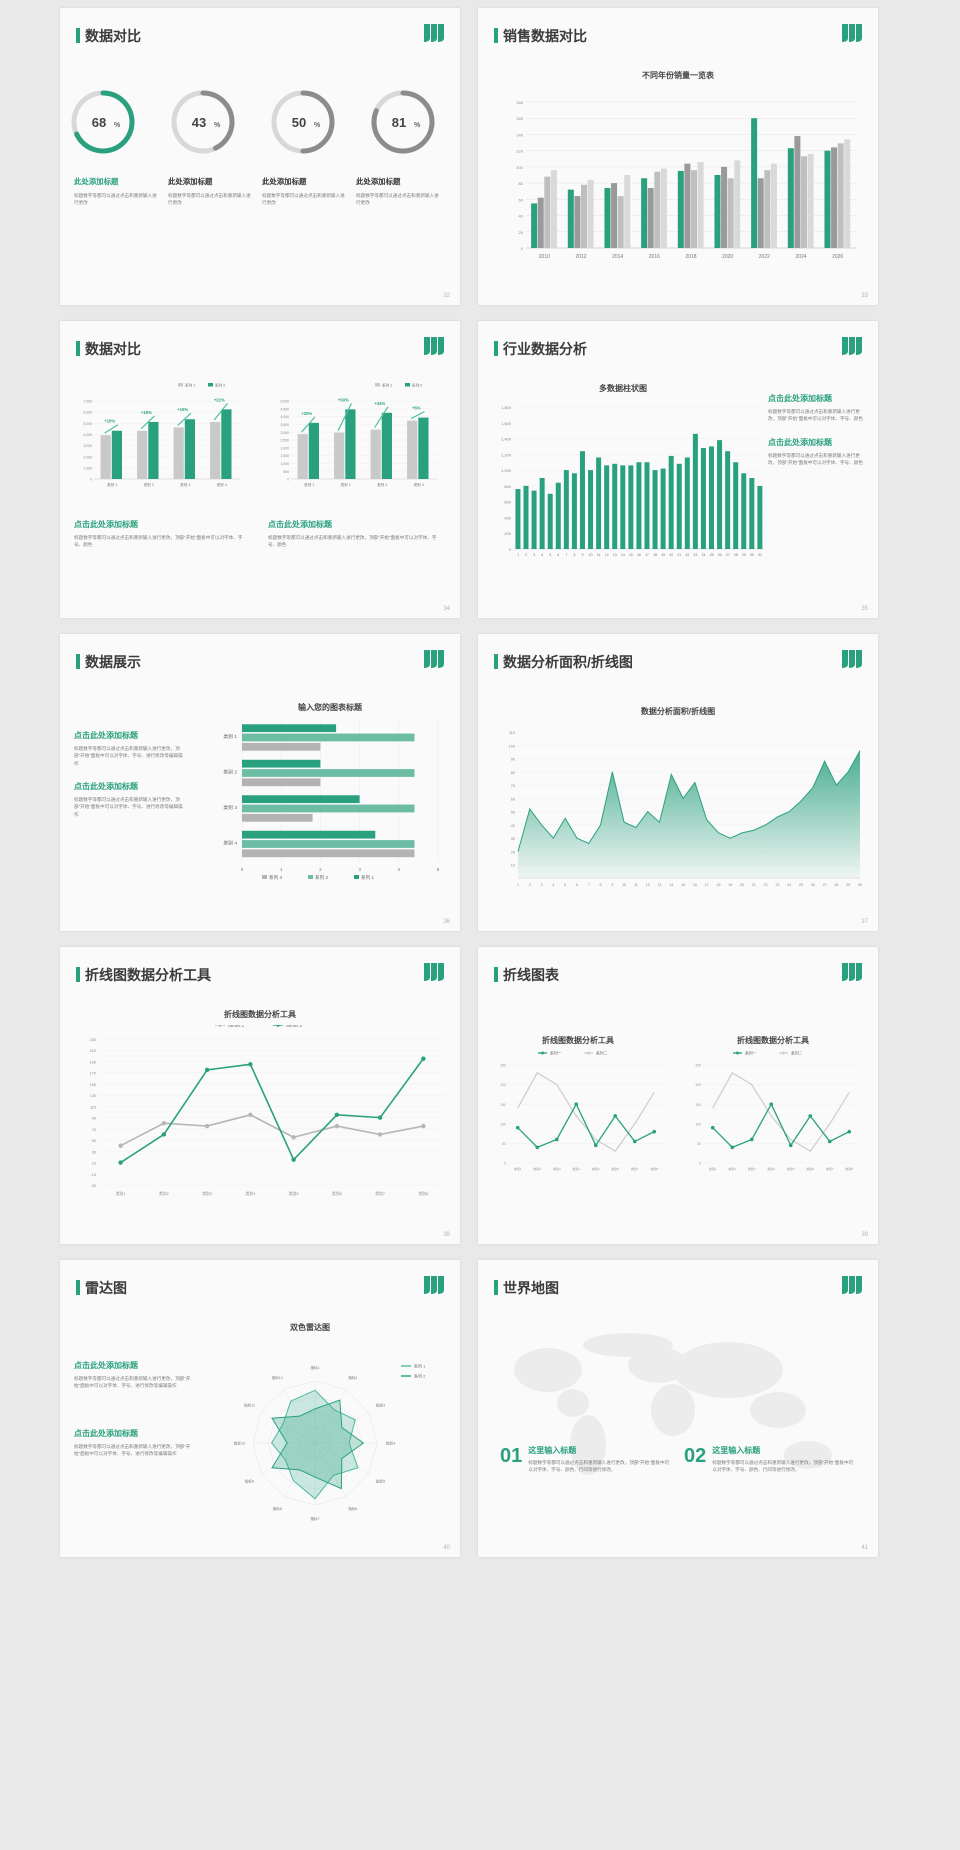 The width and height of the screenshot is (960, 1850). Describe the element at coordinates (849, 1168) in the screenshot. I see `svg-text: 类别8` at that location.